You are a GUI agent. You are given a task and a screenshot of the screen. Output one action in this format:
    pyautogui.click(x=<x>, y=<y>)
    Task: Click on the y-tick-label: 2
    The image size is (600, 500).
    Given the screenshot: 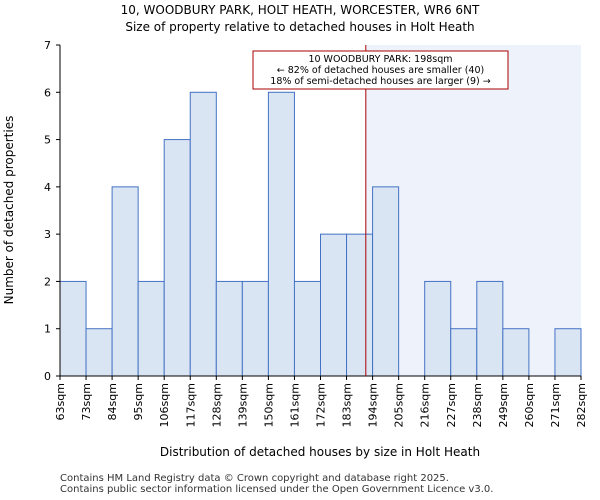 What is the action you would take?
    pyautogui.click(x=47, y=281)
    